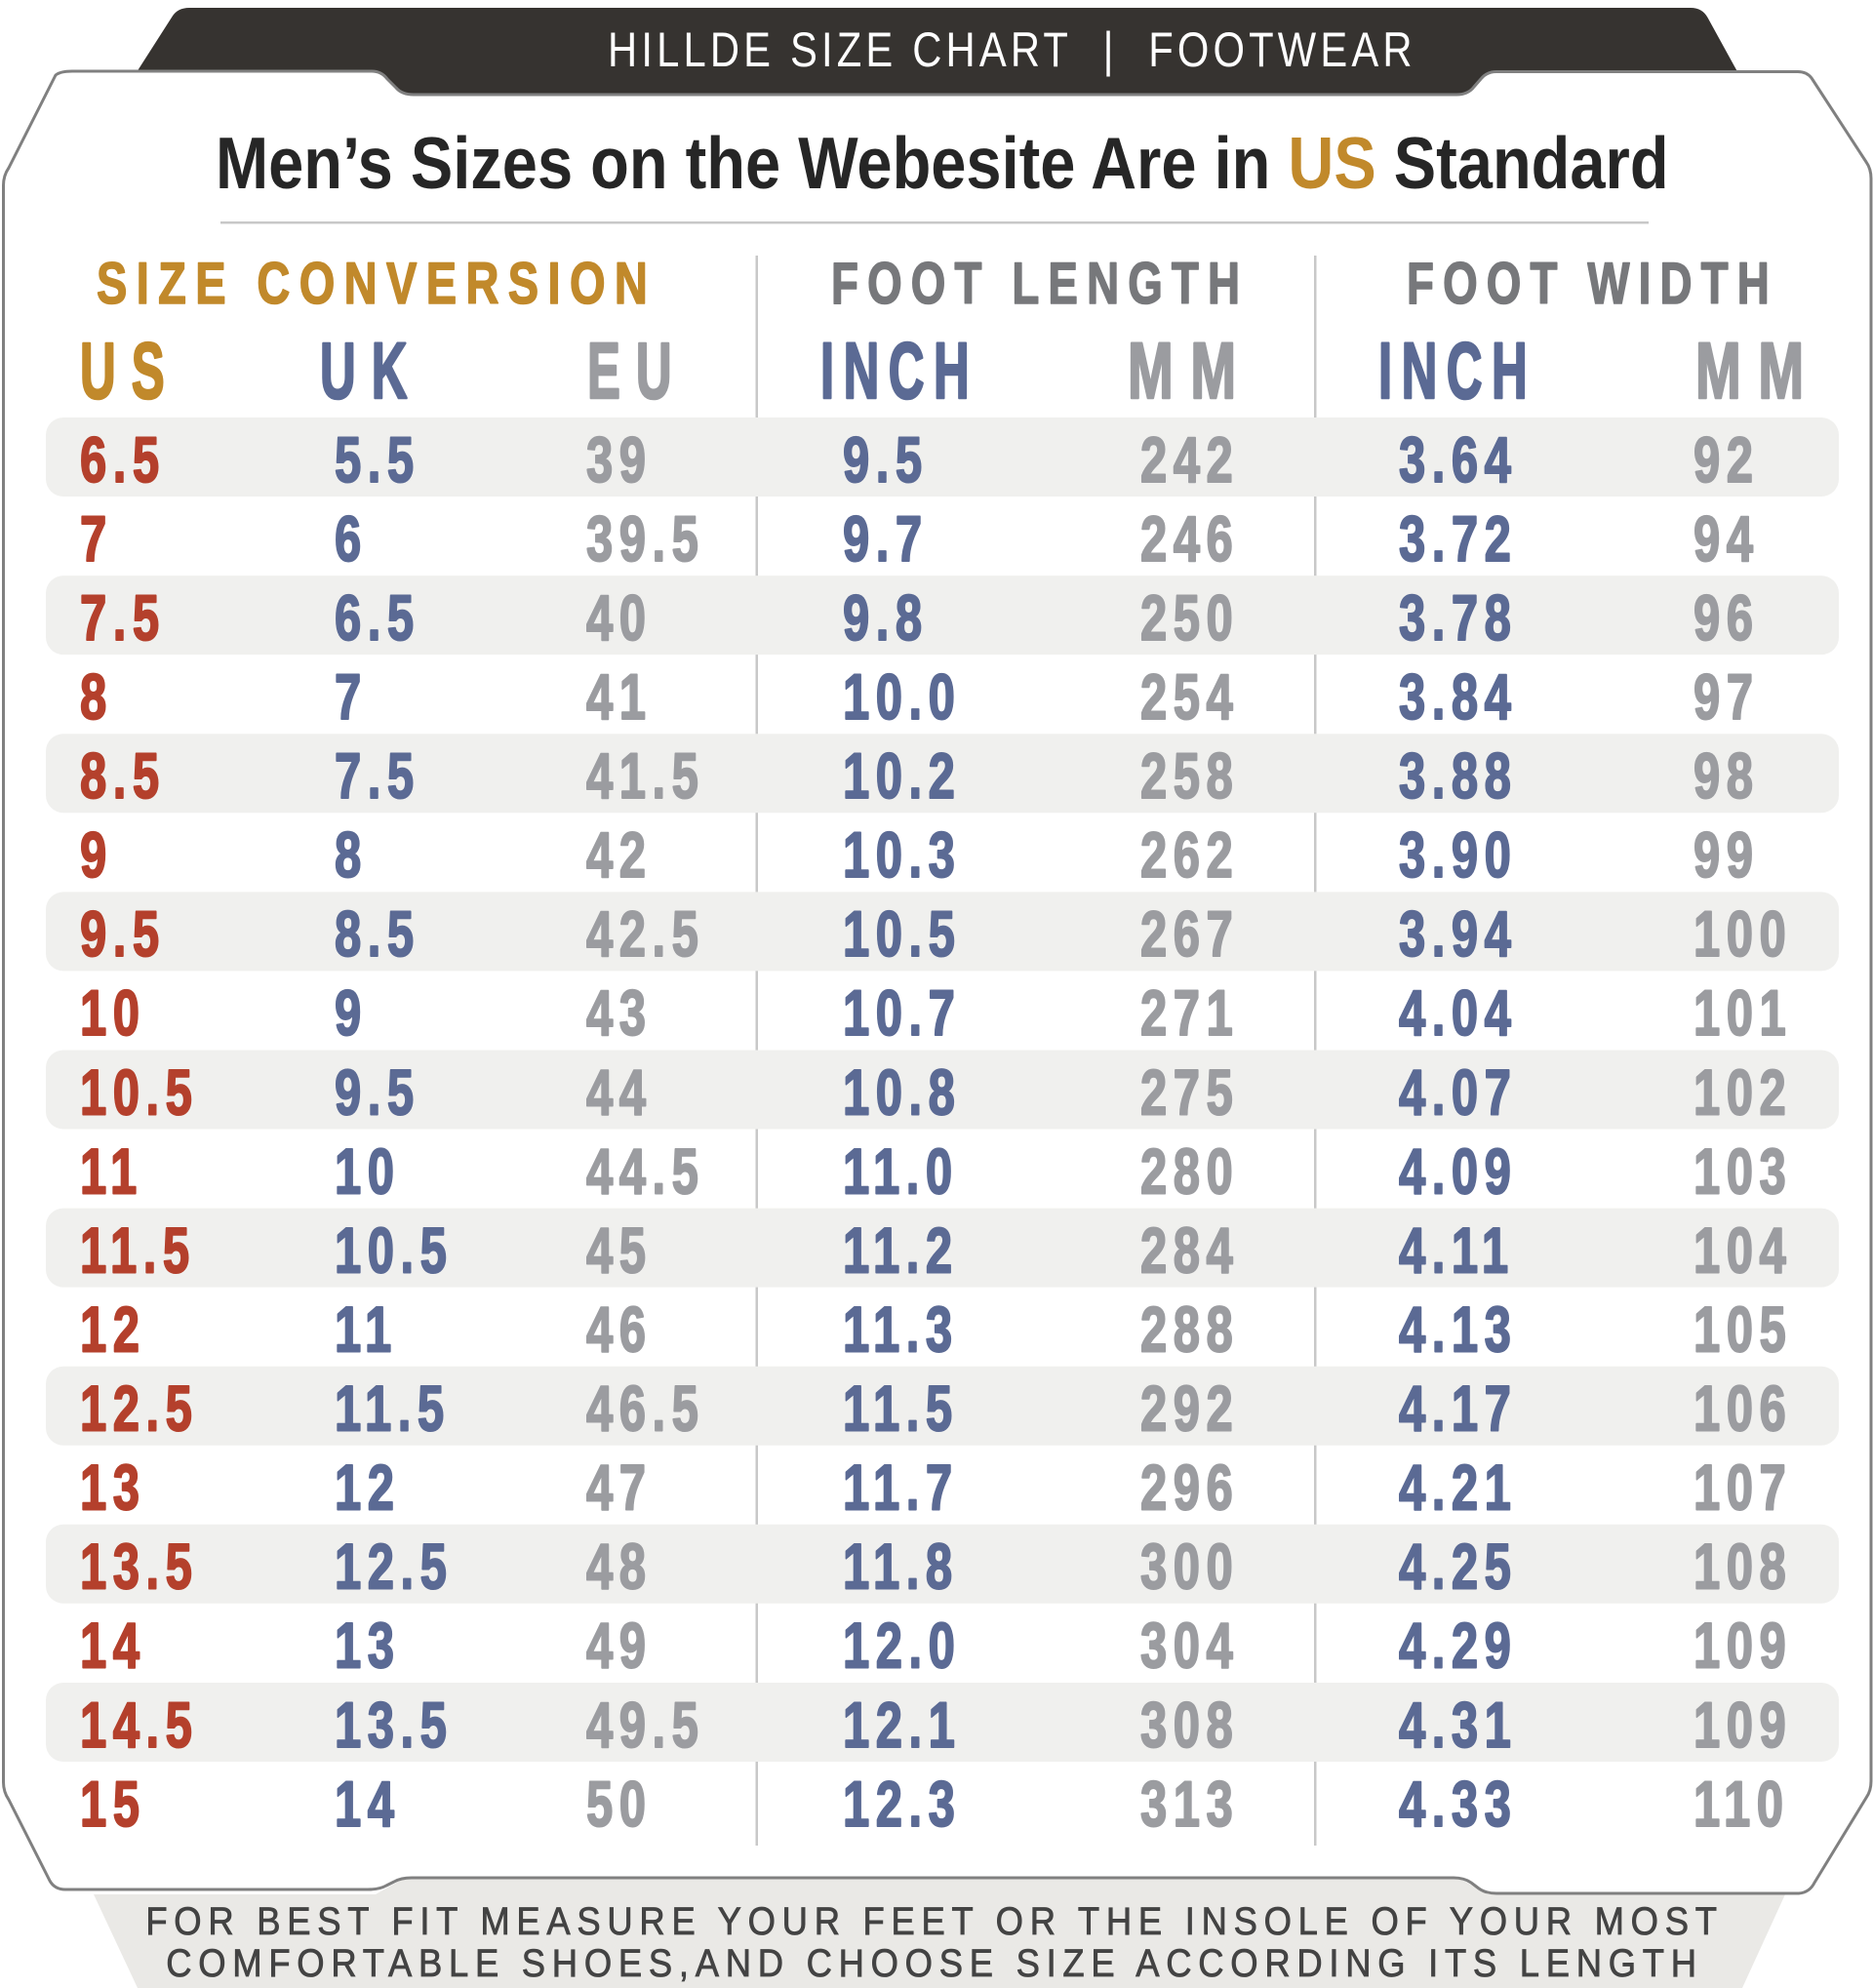 The width and height of the screenshot is (1873, 1988). I want to click on svg-text: 8, so click(96, 697).